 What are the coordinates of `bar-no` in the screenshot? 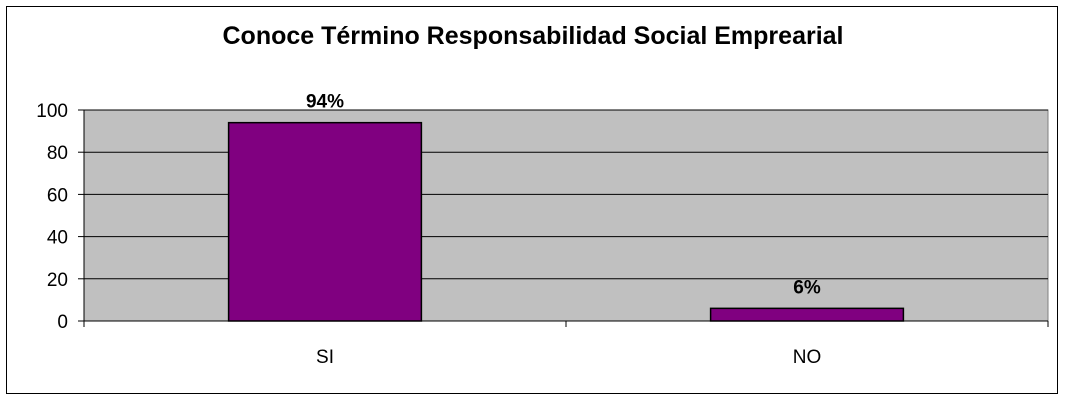 It's located at (807, 314).